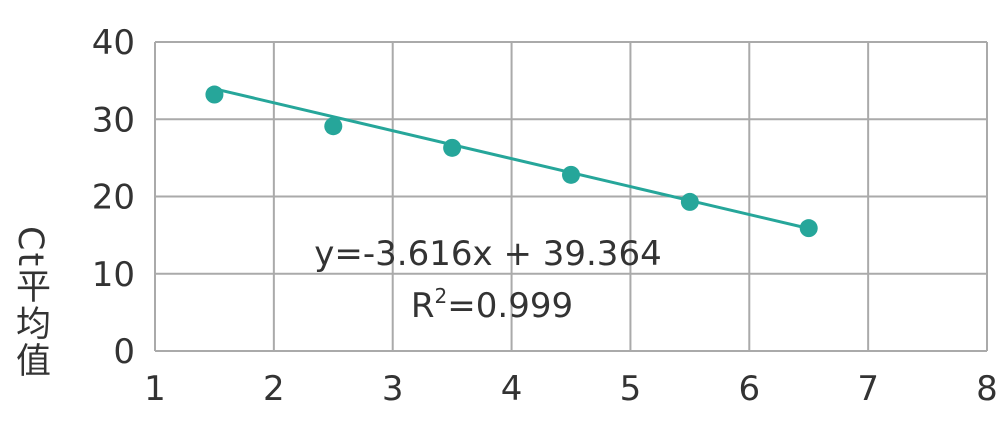 This screenshot has width=1000, height=427. I want to click on r2-prefix: R, so click(423, 306).